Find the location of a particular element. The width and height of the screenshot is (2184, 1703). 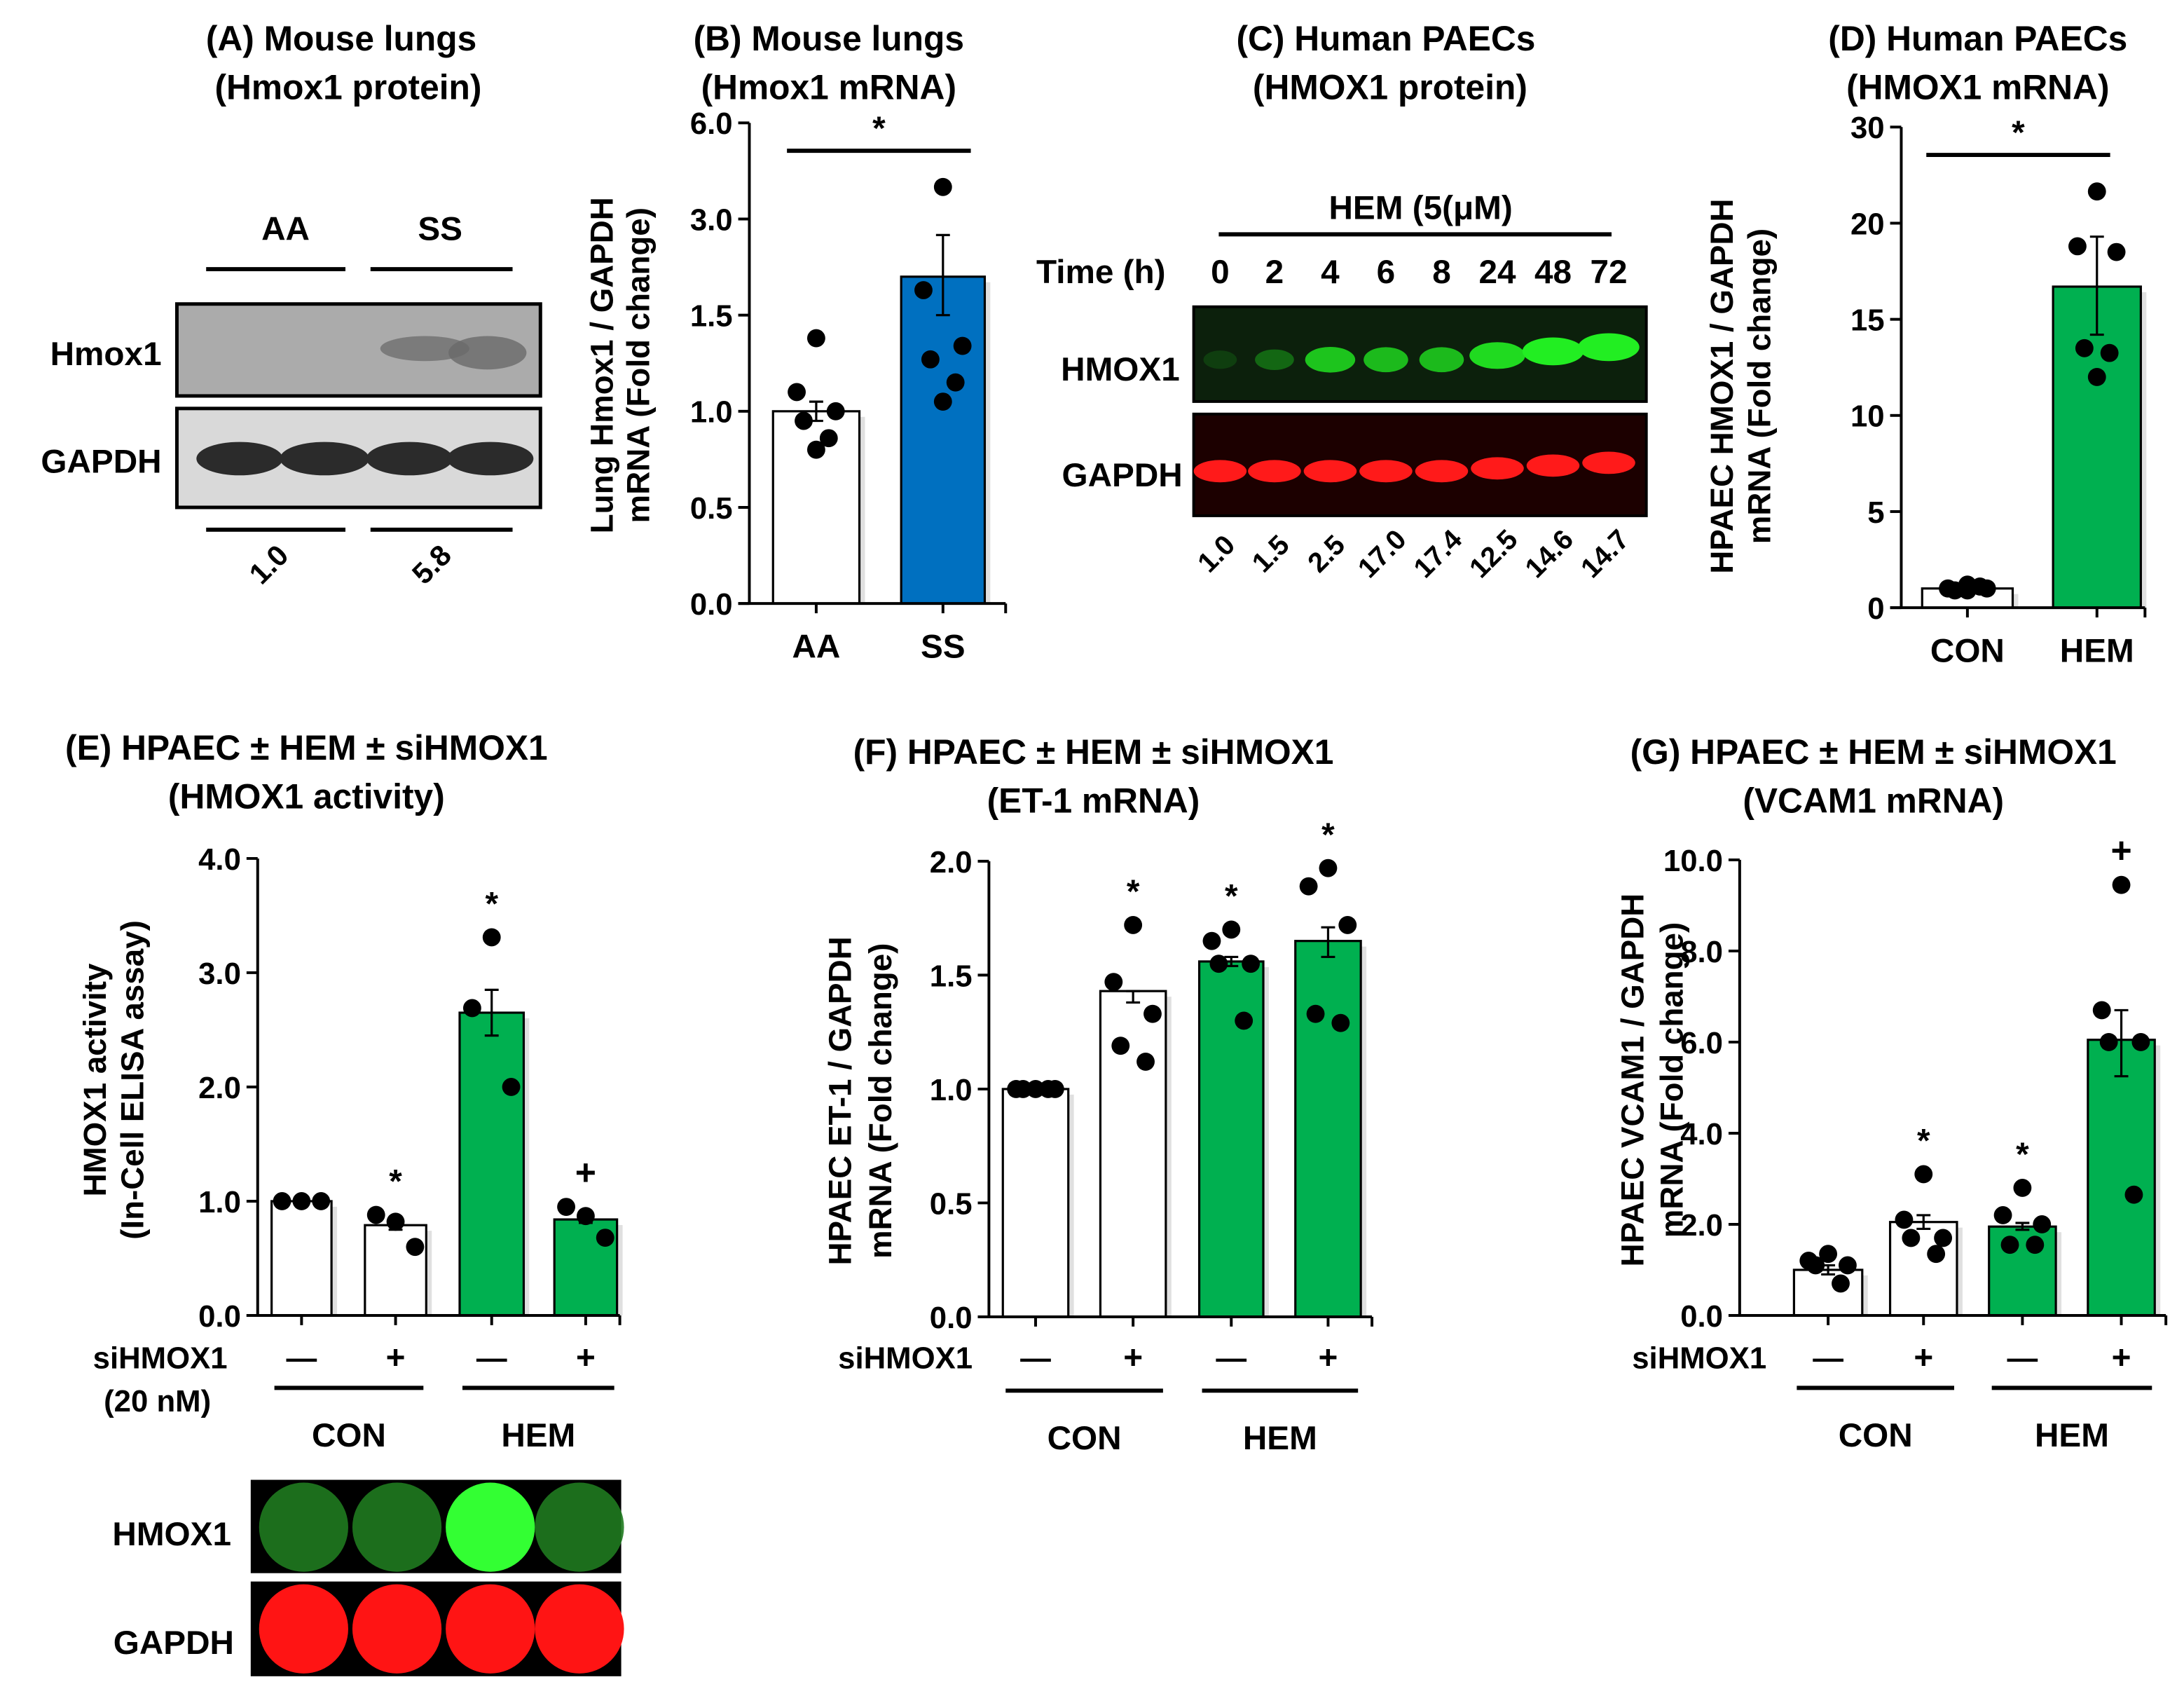

panel-c-subtitle: (HMOX1 protein) is located at coordinates (1390, 87).